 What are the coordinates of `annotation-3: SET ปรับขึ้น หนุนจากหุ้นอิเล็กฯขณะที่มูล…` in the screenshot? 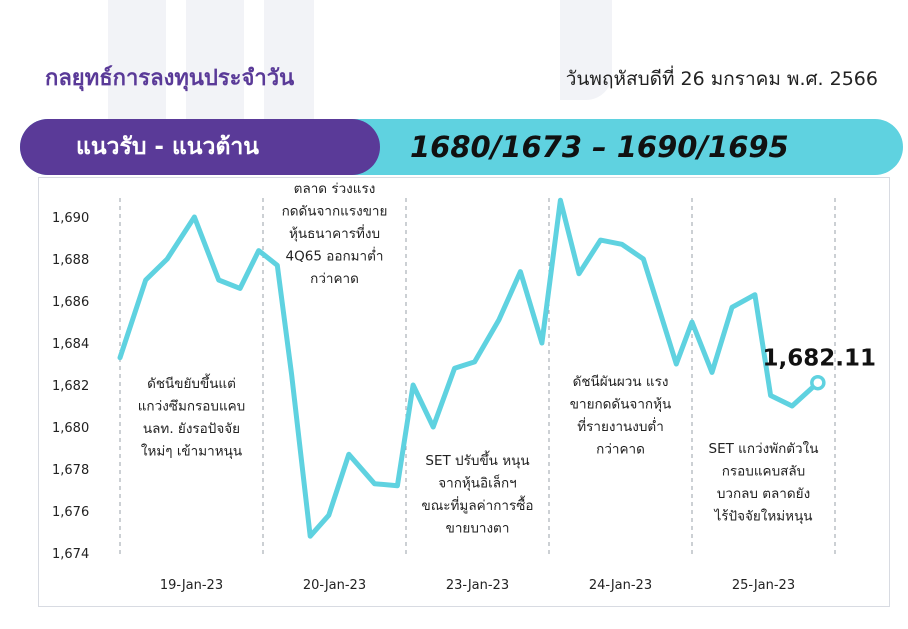 It's located at (478, 493).